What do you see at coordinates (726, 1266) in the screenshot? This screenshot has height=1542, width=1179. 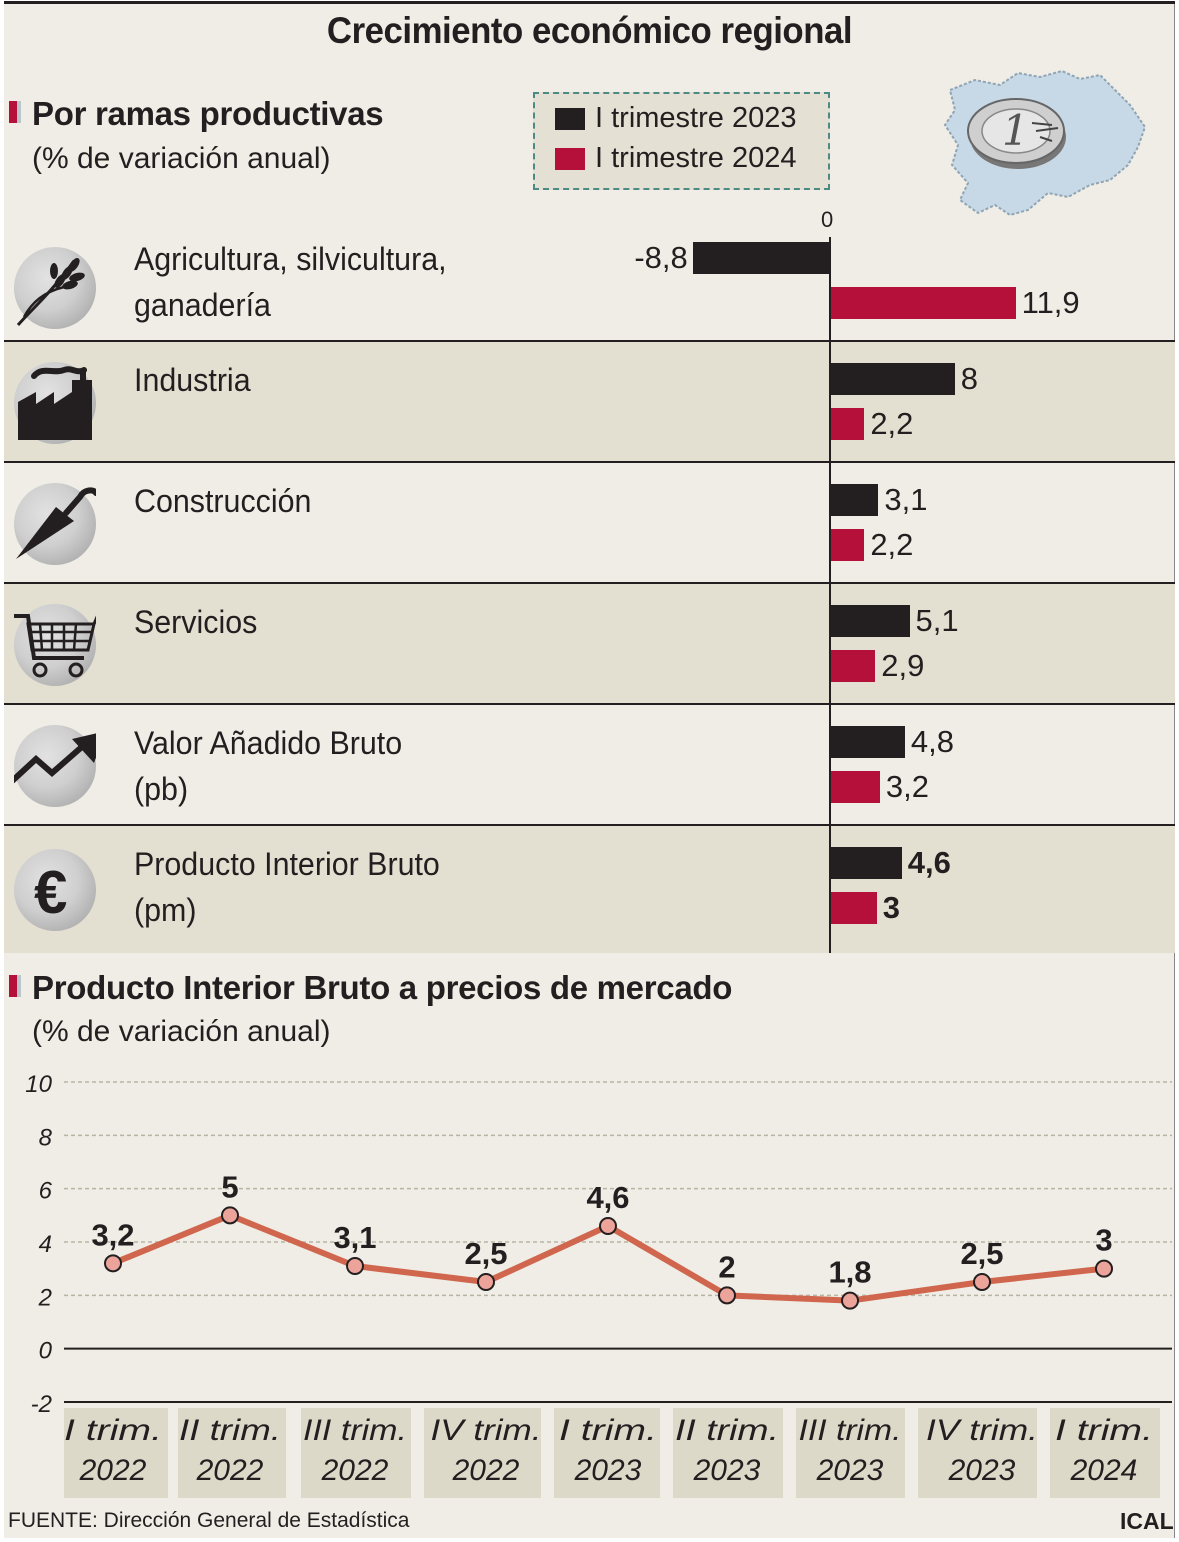 I see `data-label: 2` at bounding box center [726, 1266].